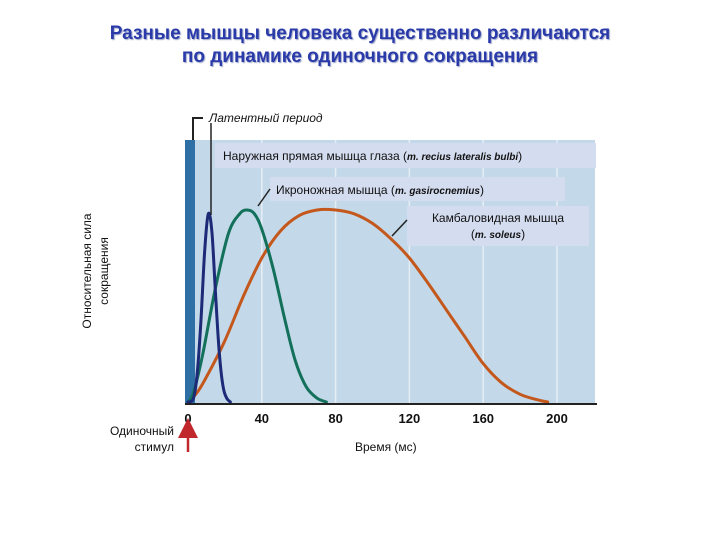 The image size is (720, 540). What do you see at coordinates (335, 190) in the screenshot?
I see `gastro-label-text: Икроножная мышца (` at bounding box center [335, 190].